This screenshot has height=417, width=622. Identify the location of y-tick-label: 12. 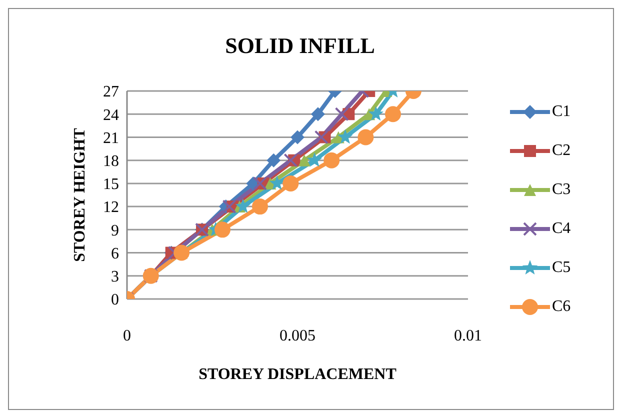
(111, 207).